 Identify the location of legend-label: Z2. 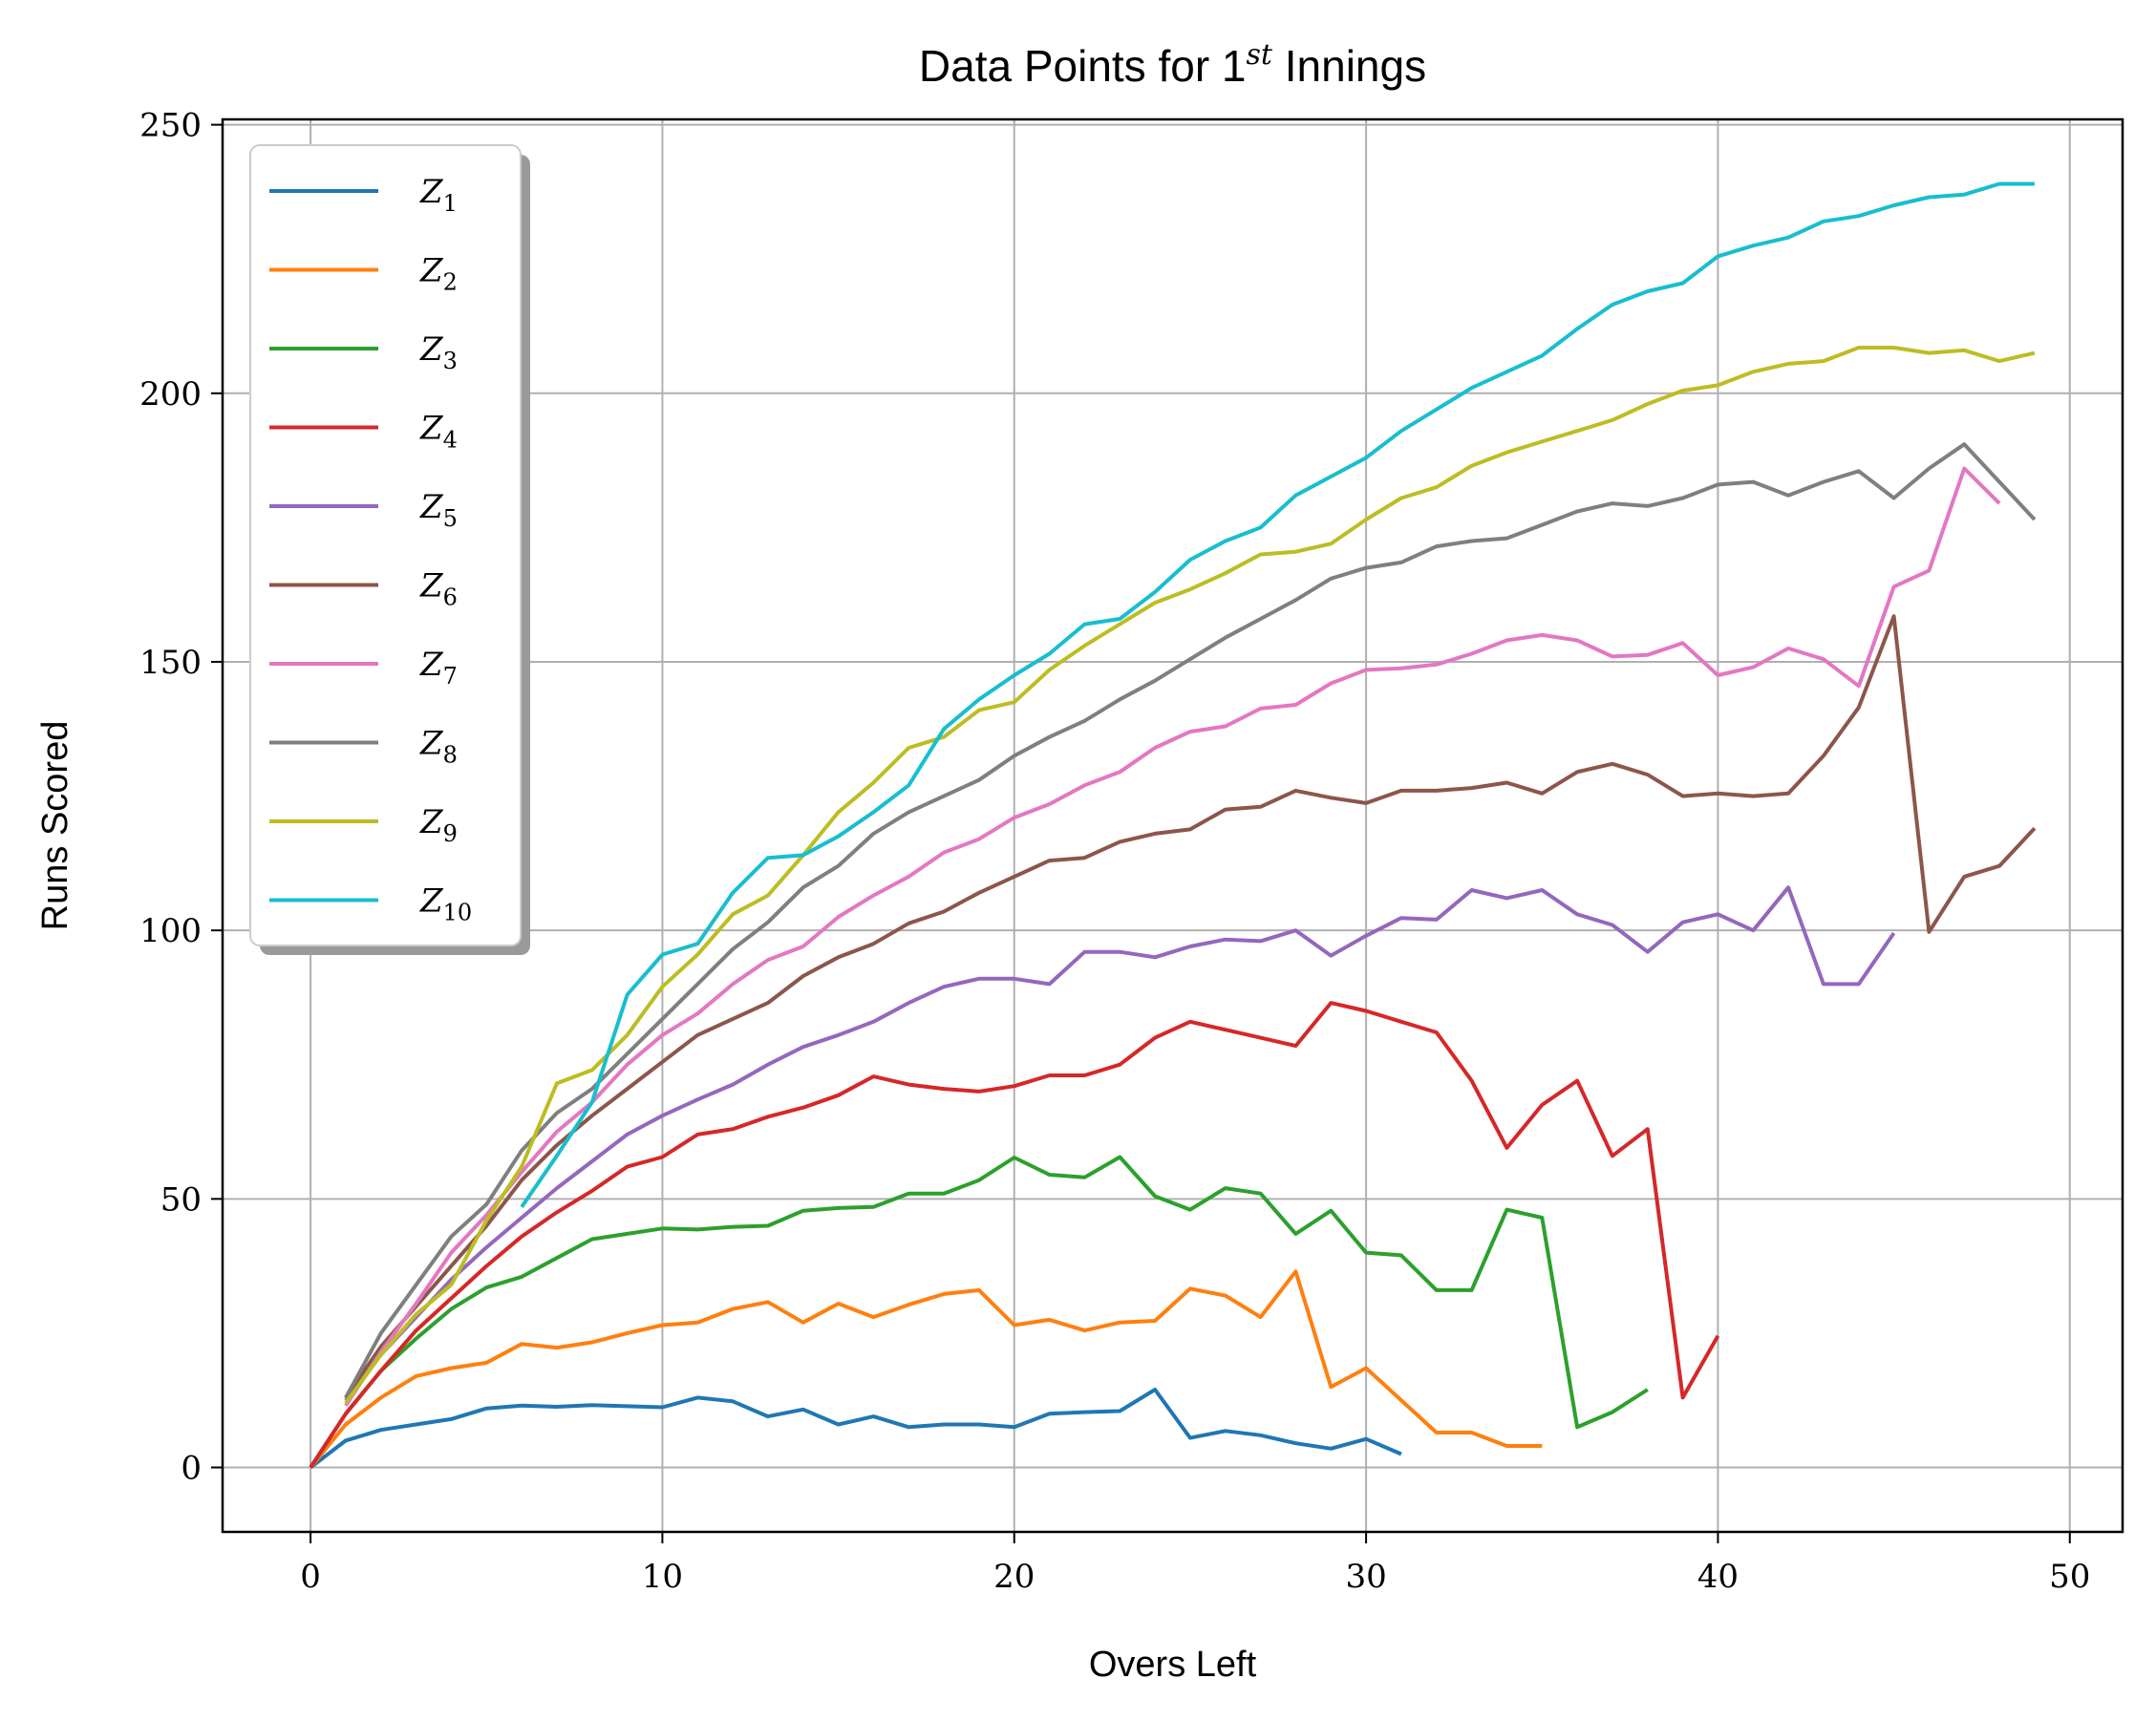
(439, 274).